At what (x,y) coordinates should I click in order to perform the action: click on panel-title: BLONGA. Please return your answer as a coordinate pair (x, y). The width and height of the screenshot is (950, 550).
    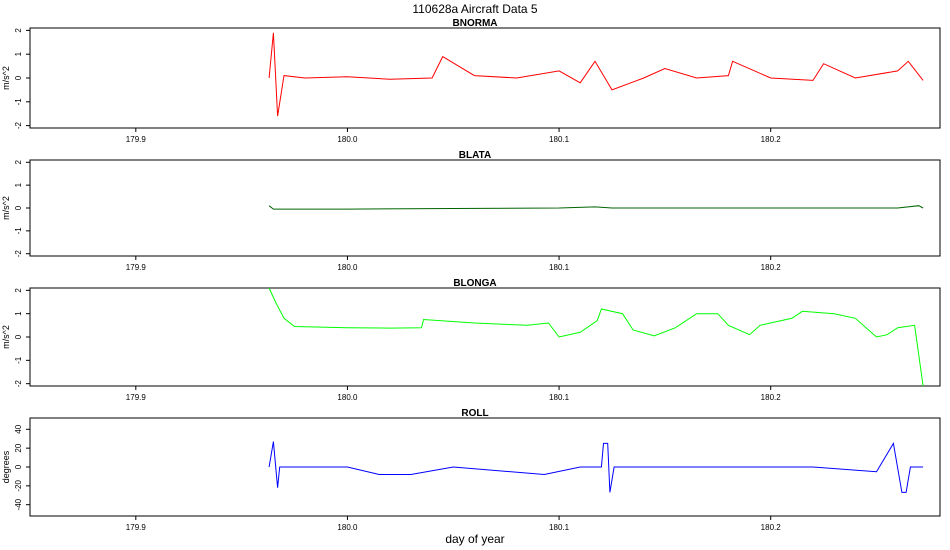
    Looking at the image, I should click on (474, 283).